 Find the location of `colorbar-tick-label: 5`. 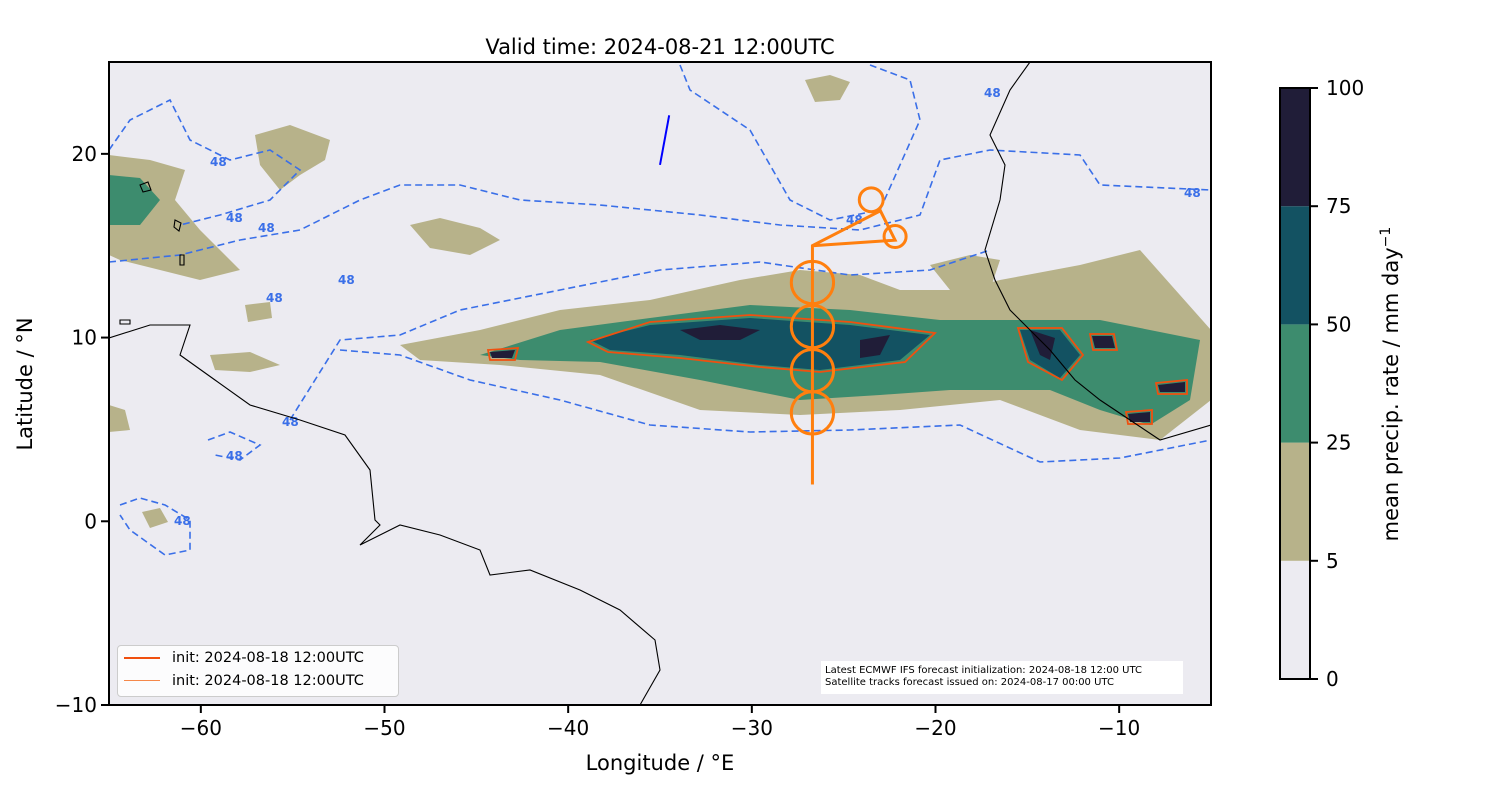

colorbar-tick-label: 5 is located at coordinates (1332, 561).